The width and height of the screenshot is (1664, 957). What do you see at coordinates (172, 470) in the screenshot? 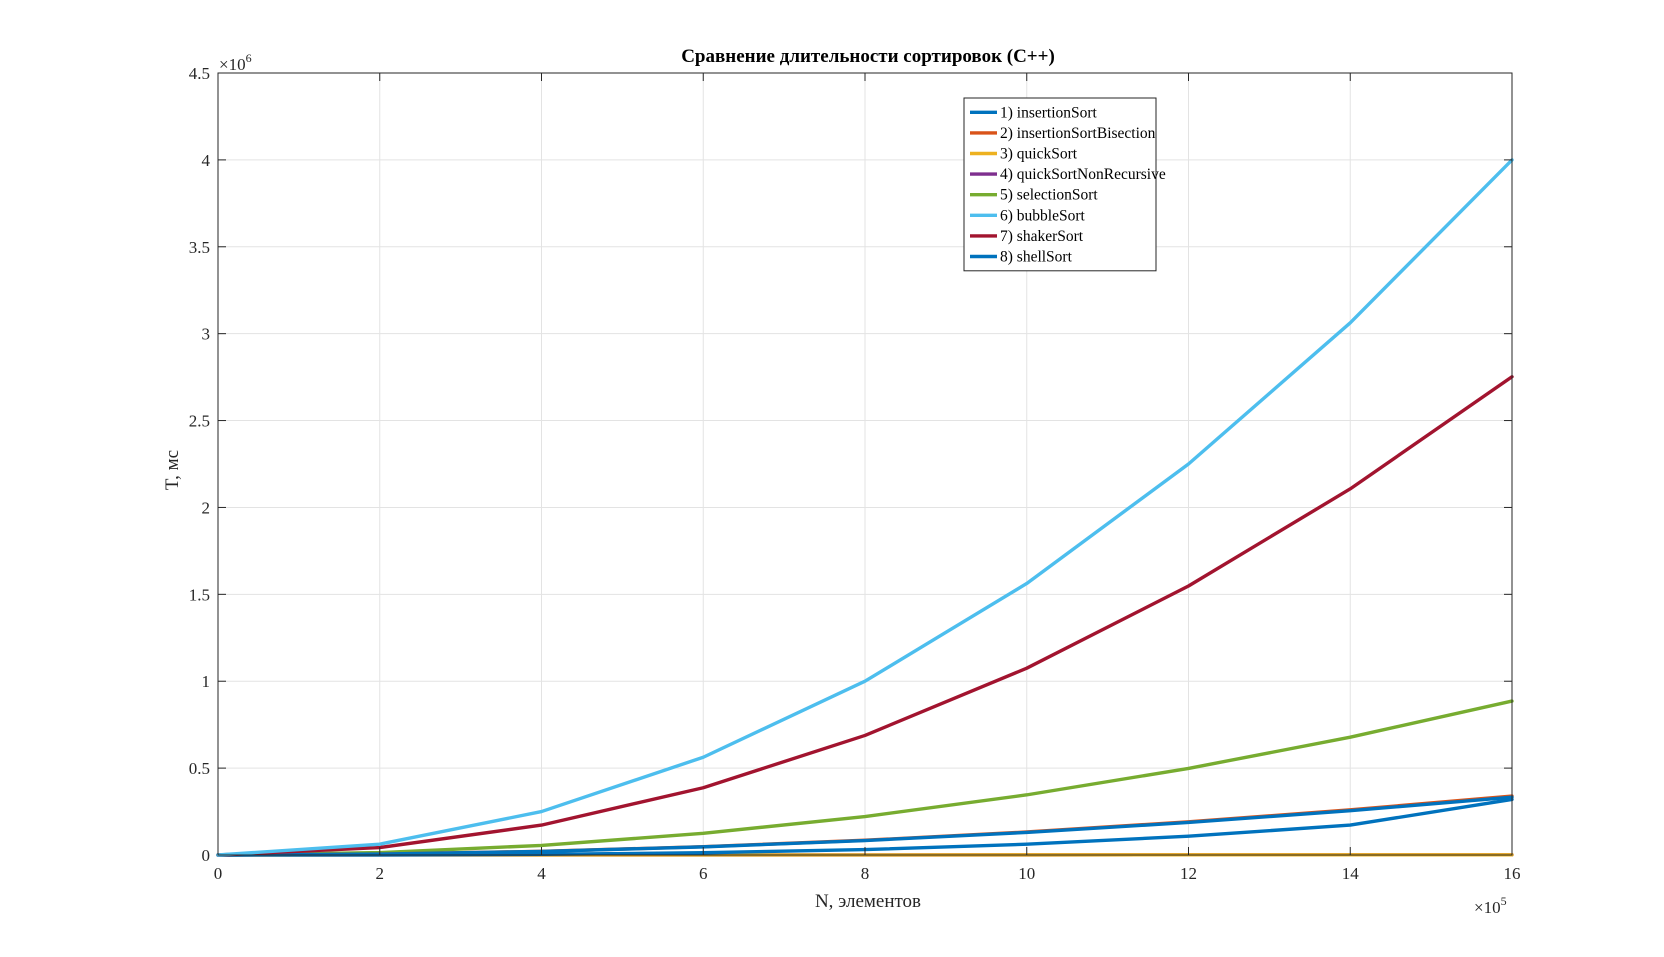
I see `y-axis-label: T, мс` at bounding box center [172, 470].